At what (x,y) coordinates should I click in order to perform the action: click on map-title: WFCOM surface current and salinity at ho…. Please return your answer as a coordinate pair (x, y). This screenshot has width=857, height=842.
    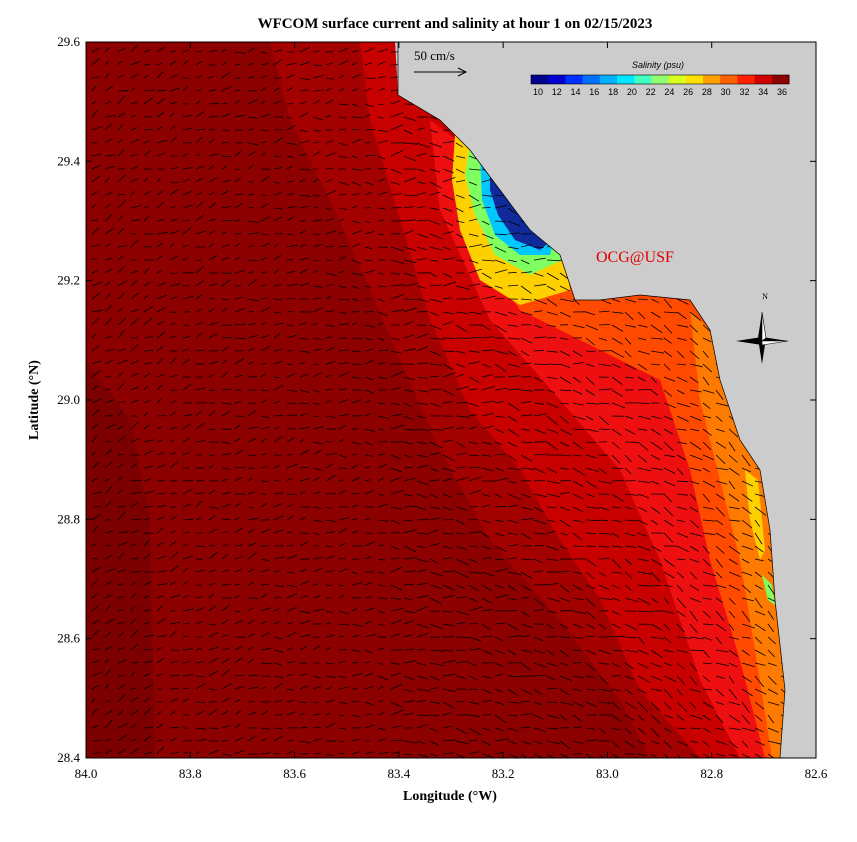
    Looking at the image, I should click on (455, 24).